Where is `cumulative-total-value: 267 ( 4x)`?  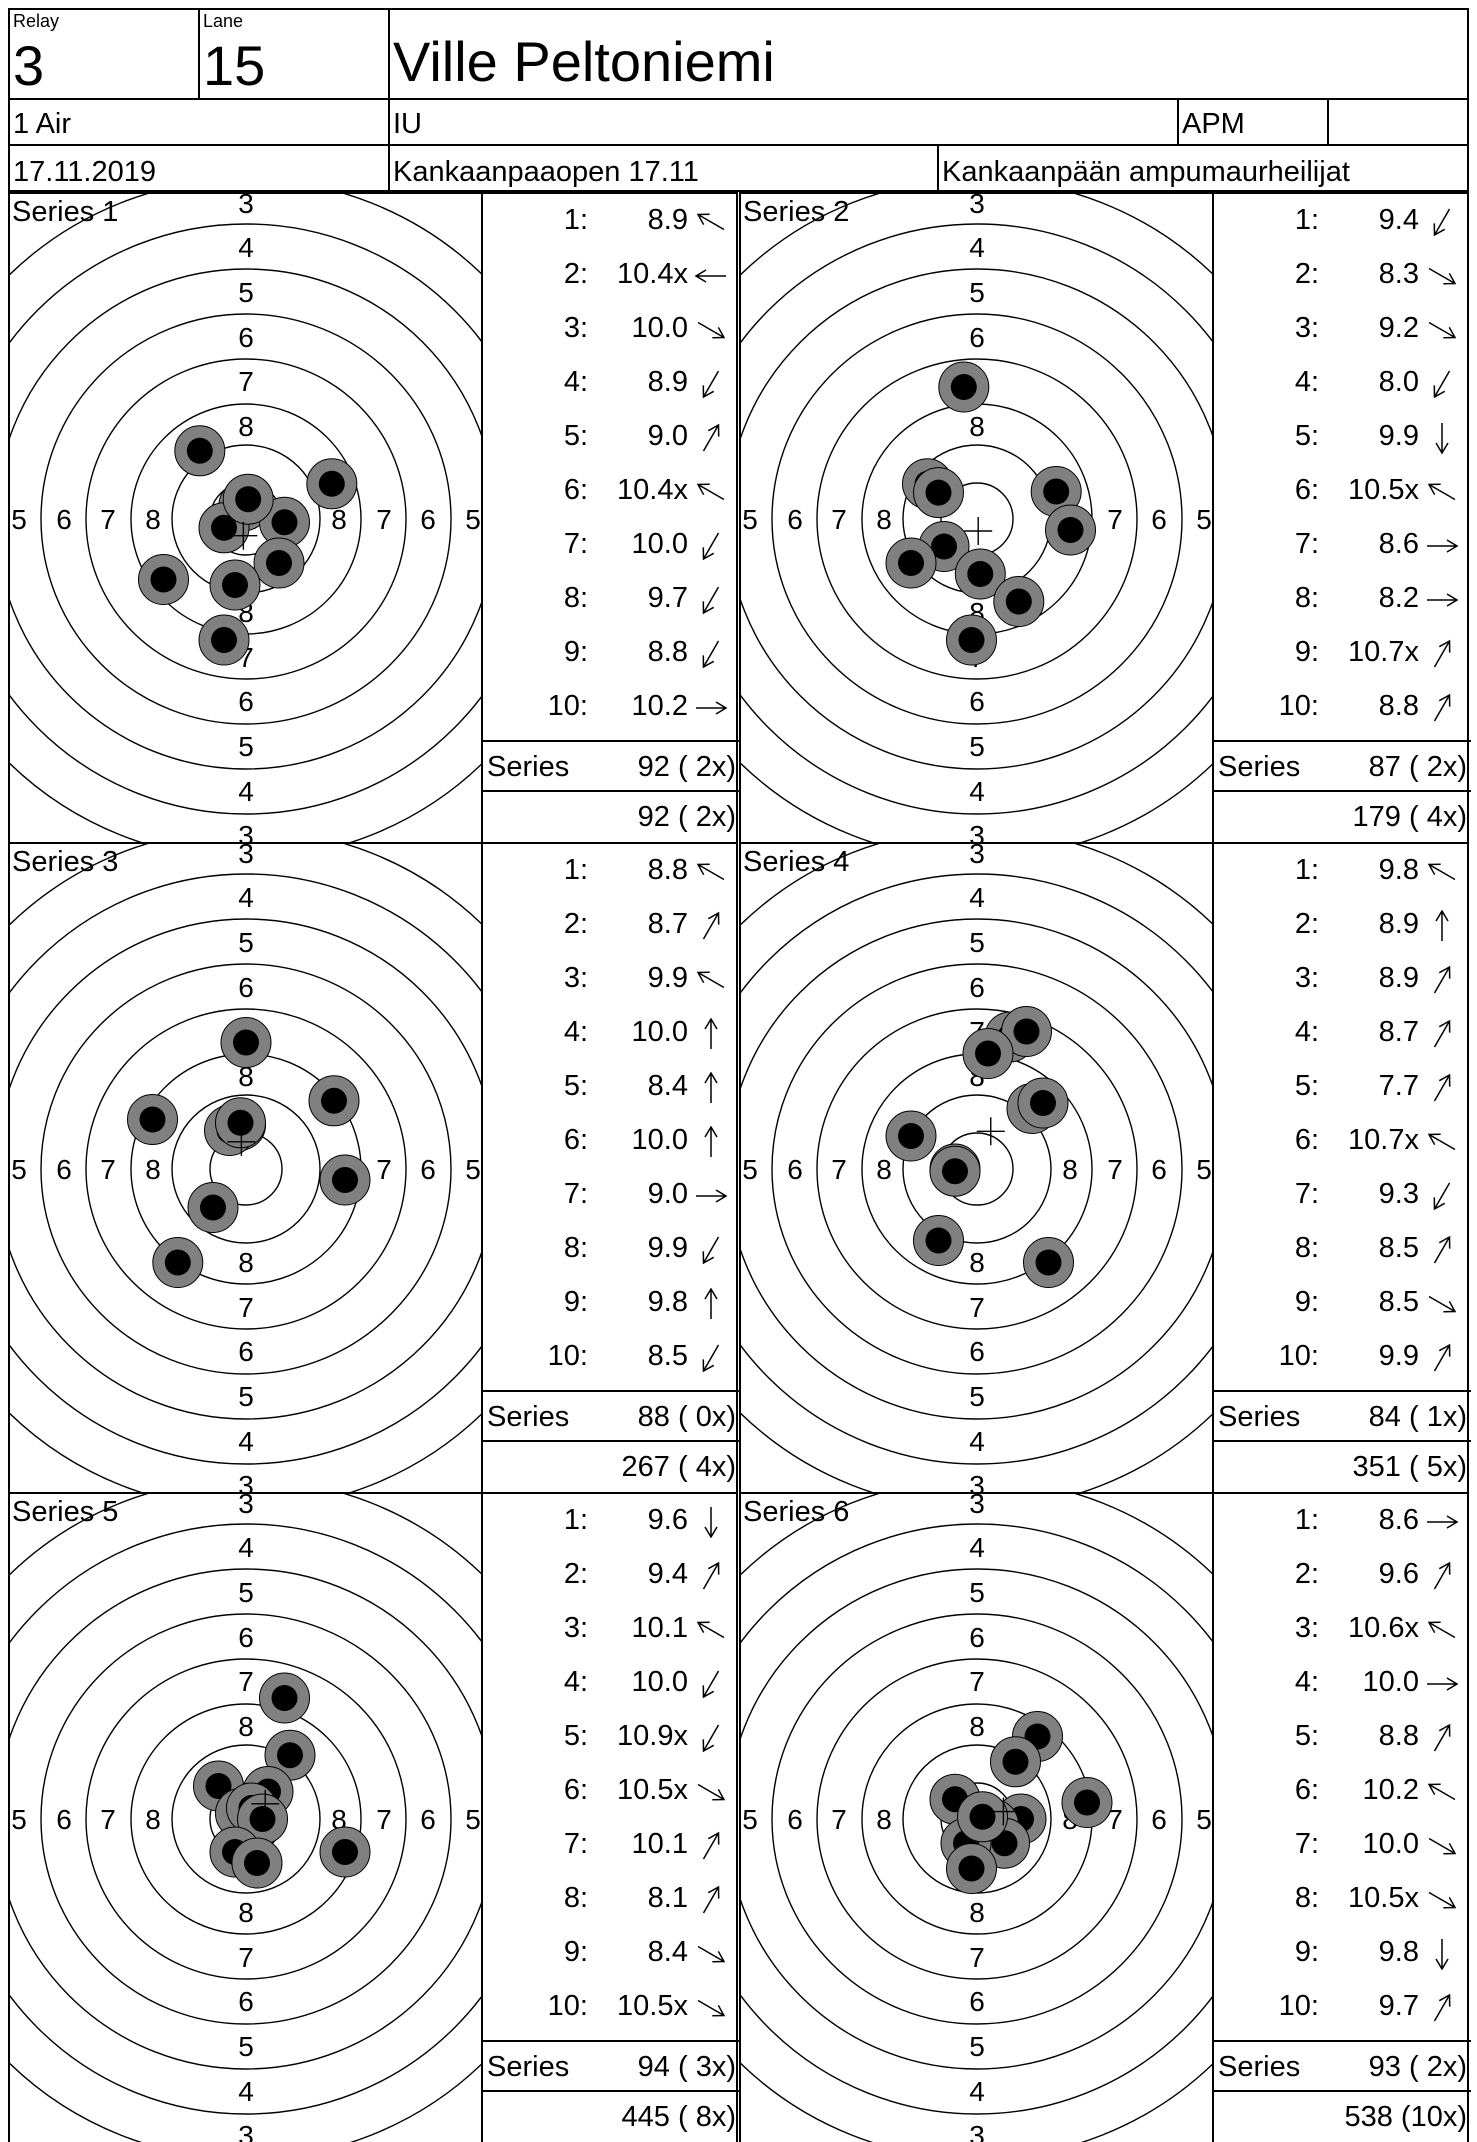
cumulative-total-value: 267 ( 4x) is located at coordinates (678, 1467).